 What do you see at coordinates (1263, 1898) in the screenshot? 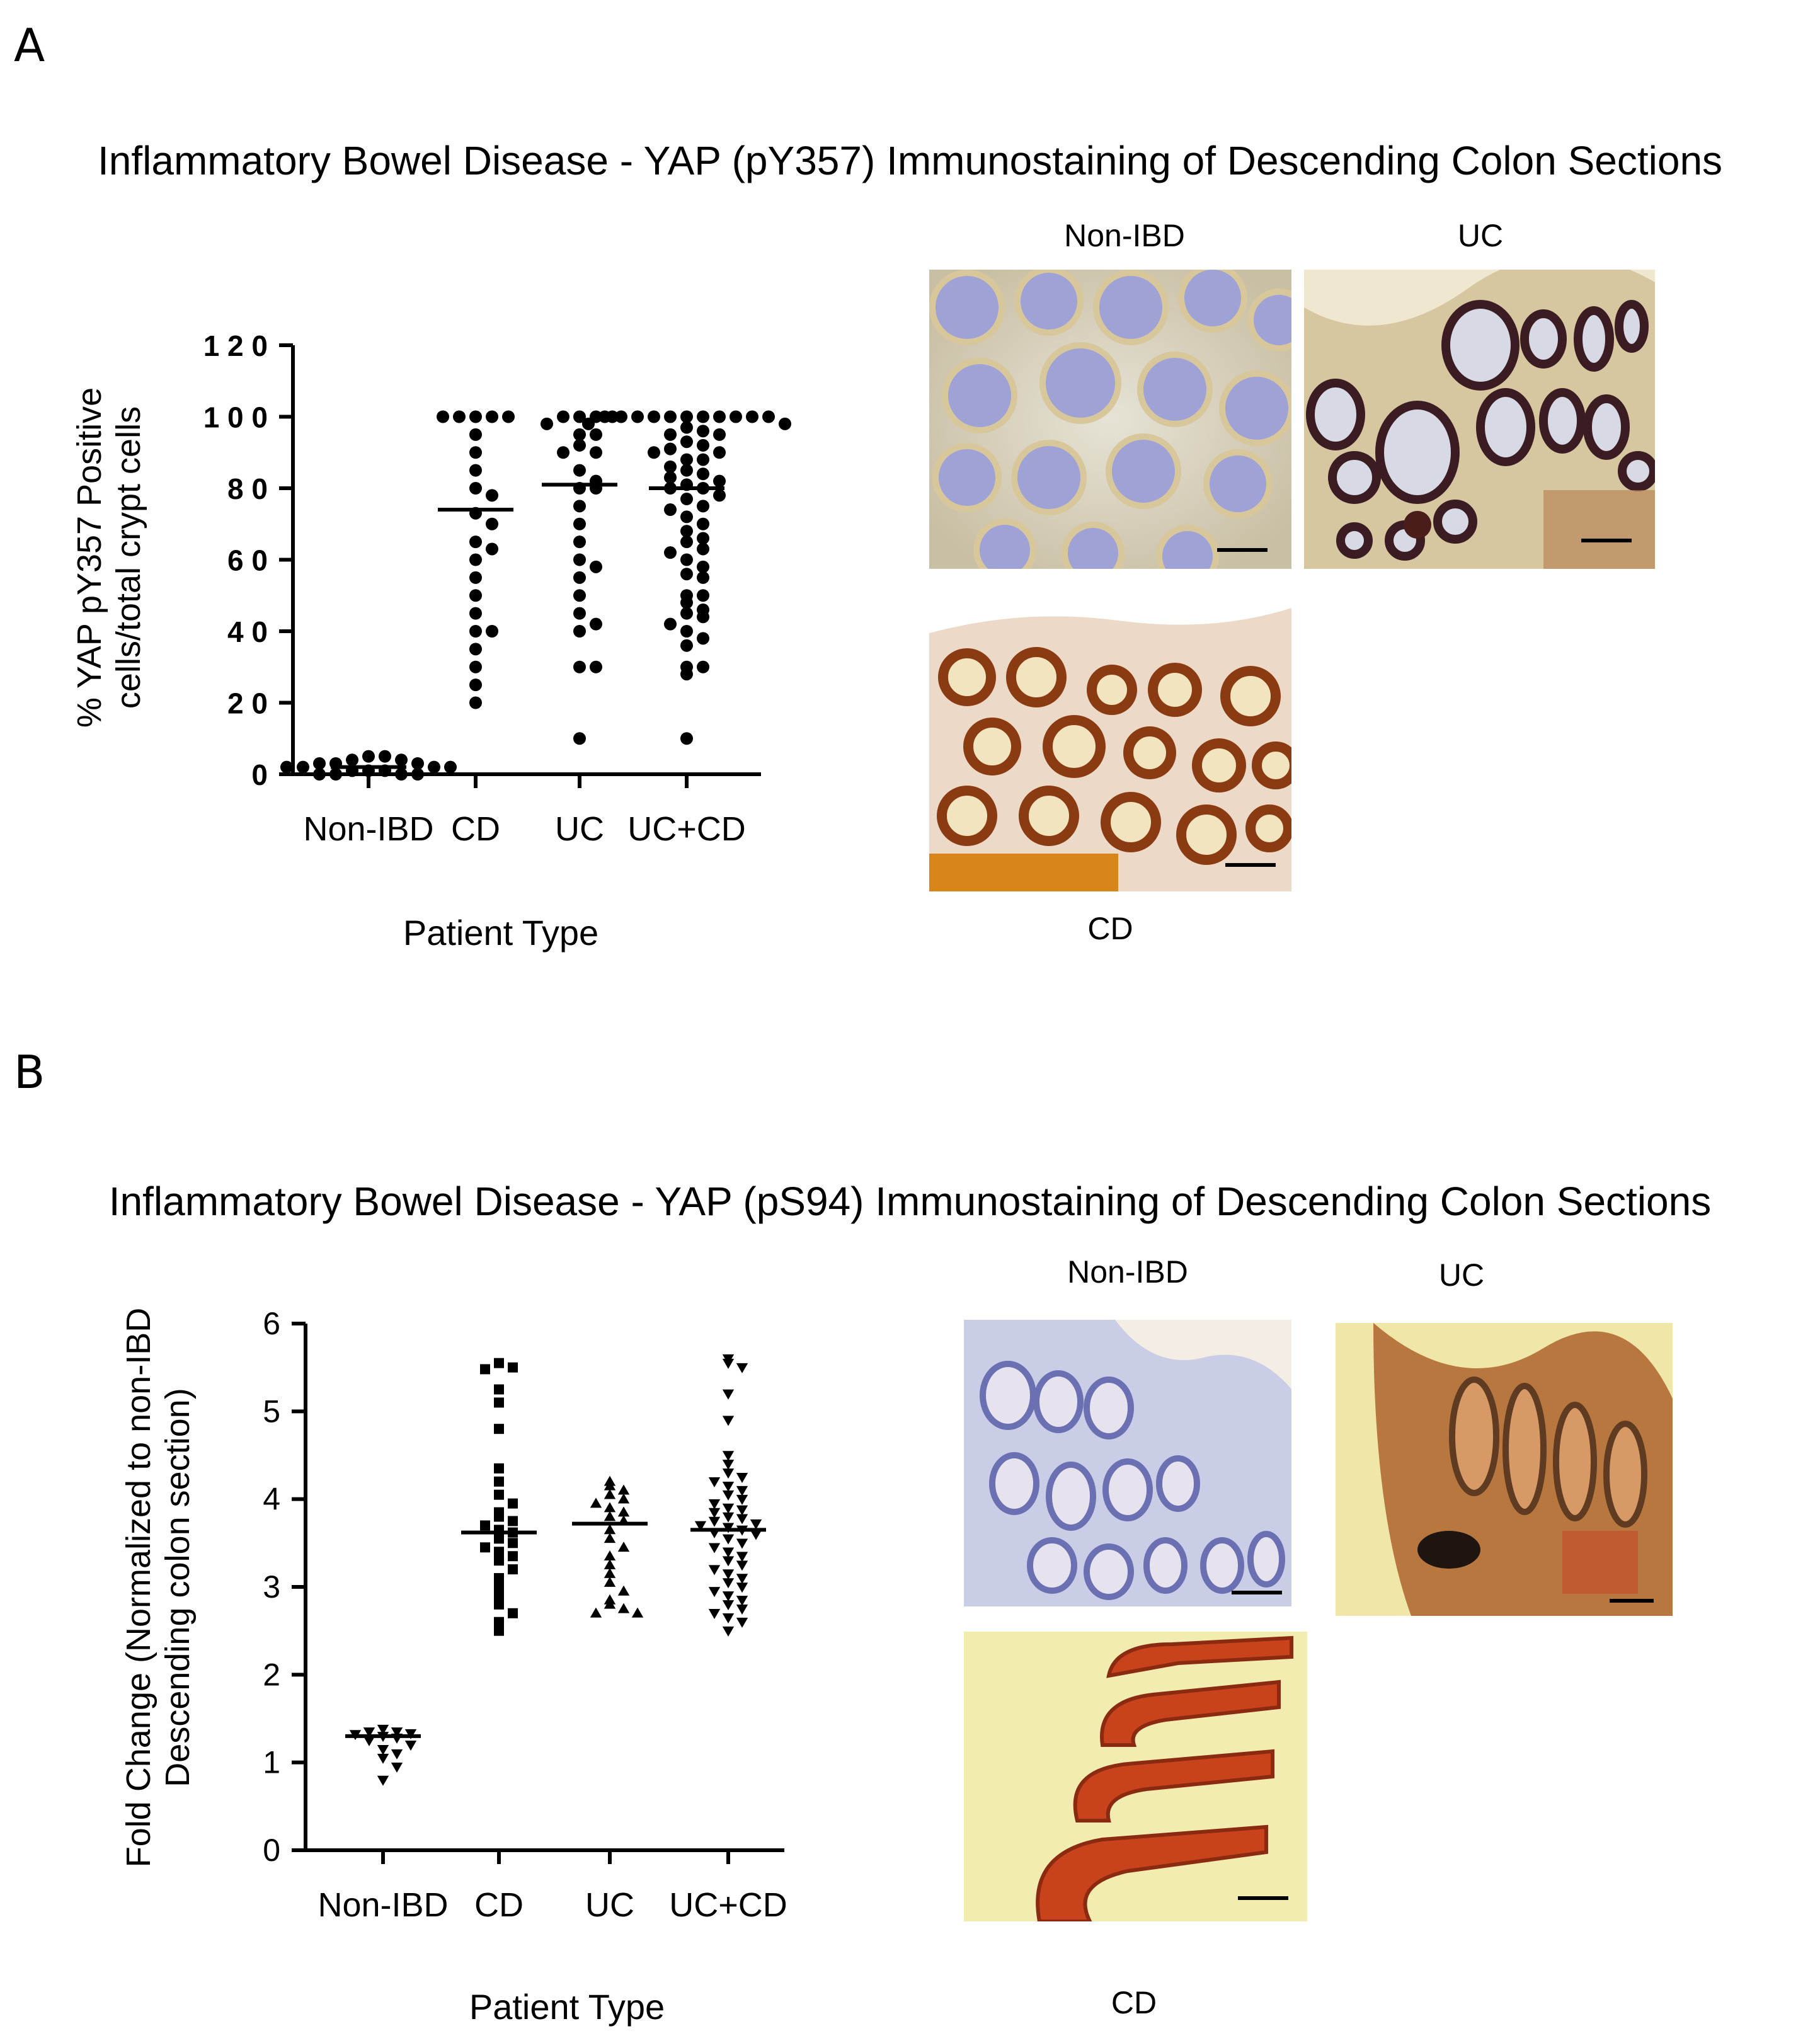
I see `micrograph-b-cd-scale-bar` at bounding box center [1263, 1898].